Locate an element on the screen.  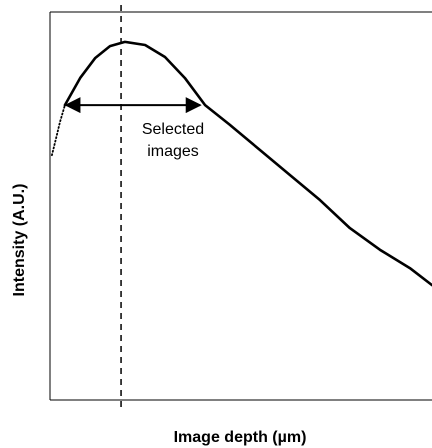
x-axis-label: Image depth (µm) is located at coordinates (240, 437).